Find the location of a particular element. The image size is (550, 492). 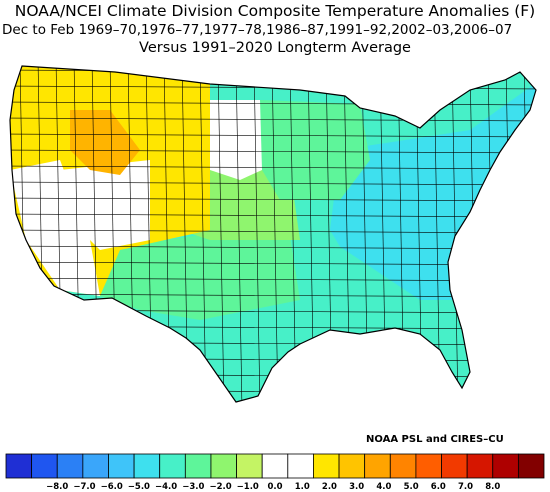

colorbar-tick-label: −5.0 is located at coordinates (139, 487).